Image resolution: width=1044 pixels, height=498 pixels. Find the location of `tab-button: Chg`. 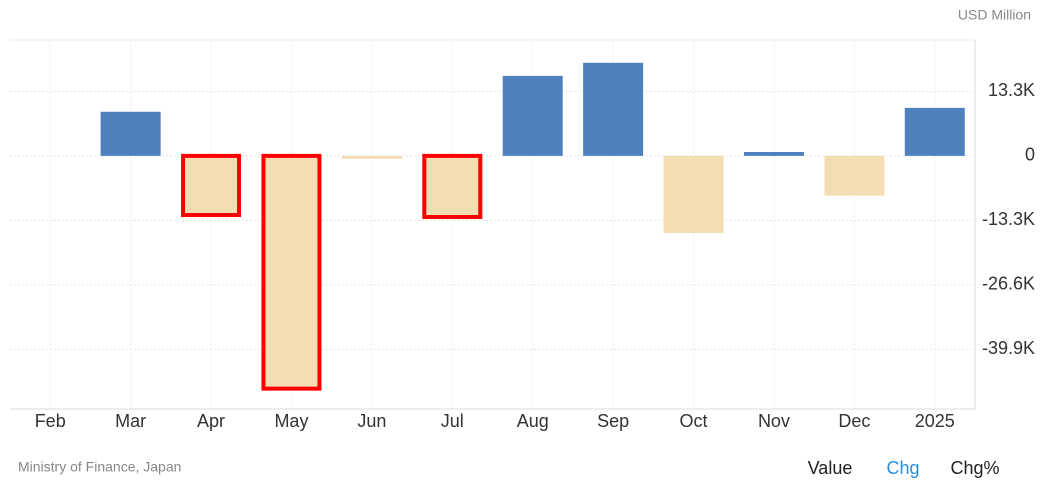

tab-button: Chg is located at coordinates (902, 468).